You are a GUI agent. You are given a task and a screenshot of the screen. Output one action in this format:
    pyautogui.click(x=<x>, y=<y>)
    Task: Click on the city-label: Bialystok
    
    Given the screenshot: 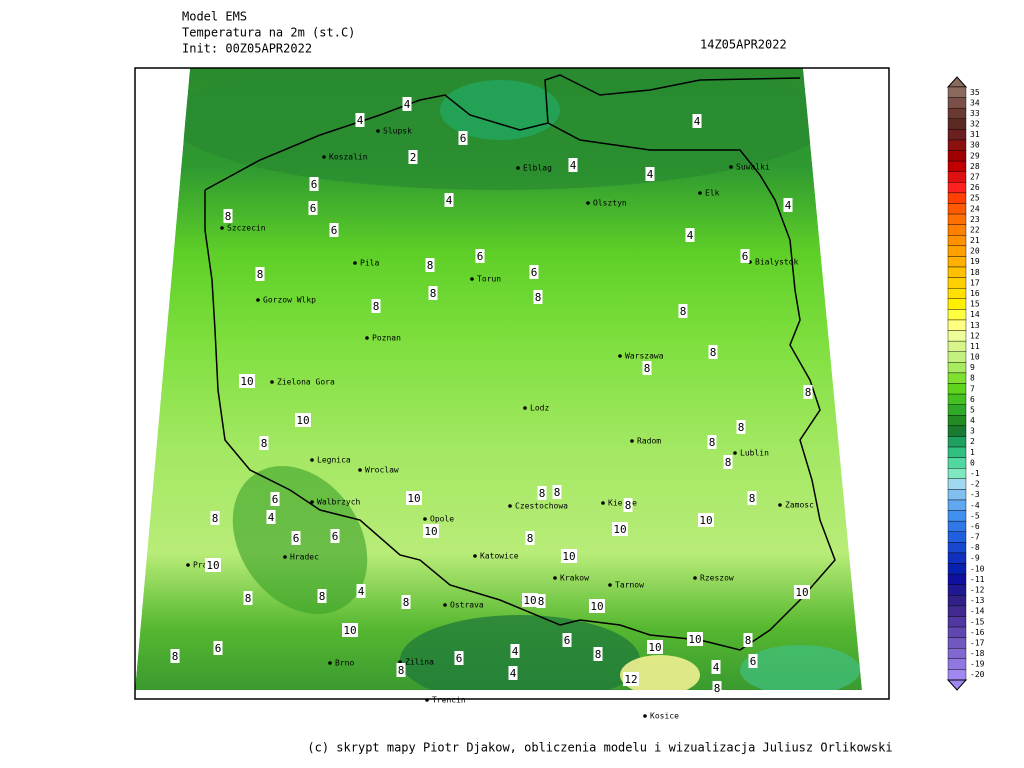 What is the action you would take?
    pyautogui.click(x=777, y=262)
    